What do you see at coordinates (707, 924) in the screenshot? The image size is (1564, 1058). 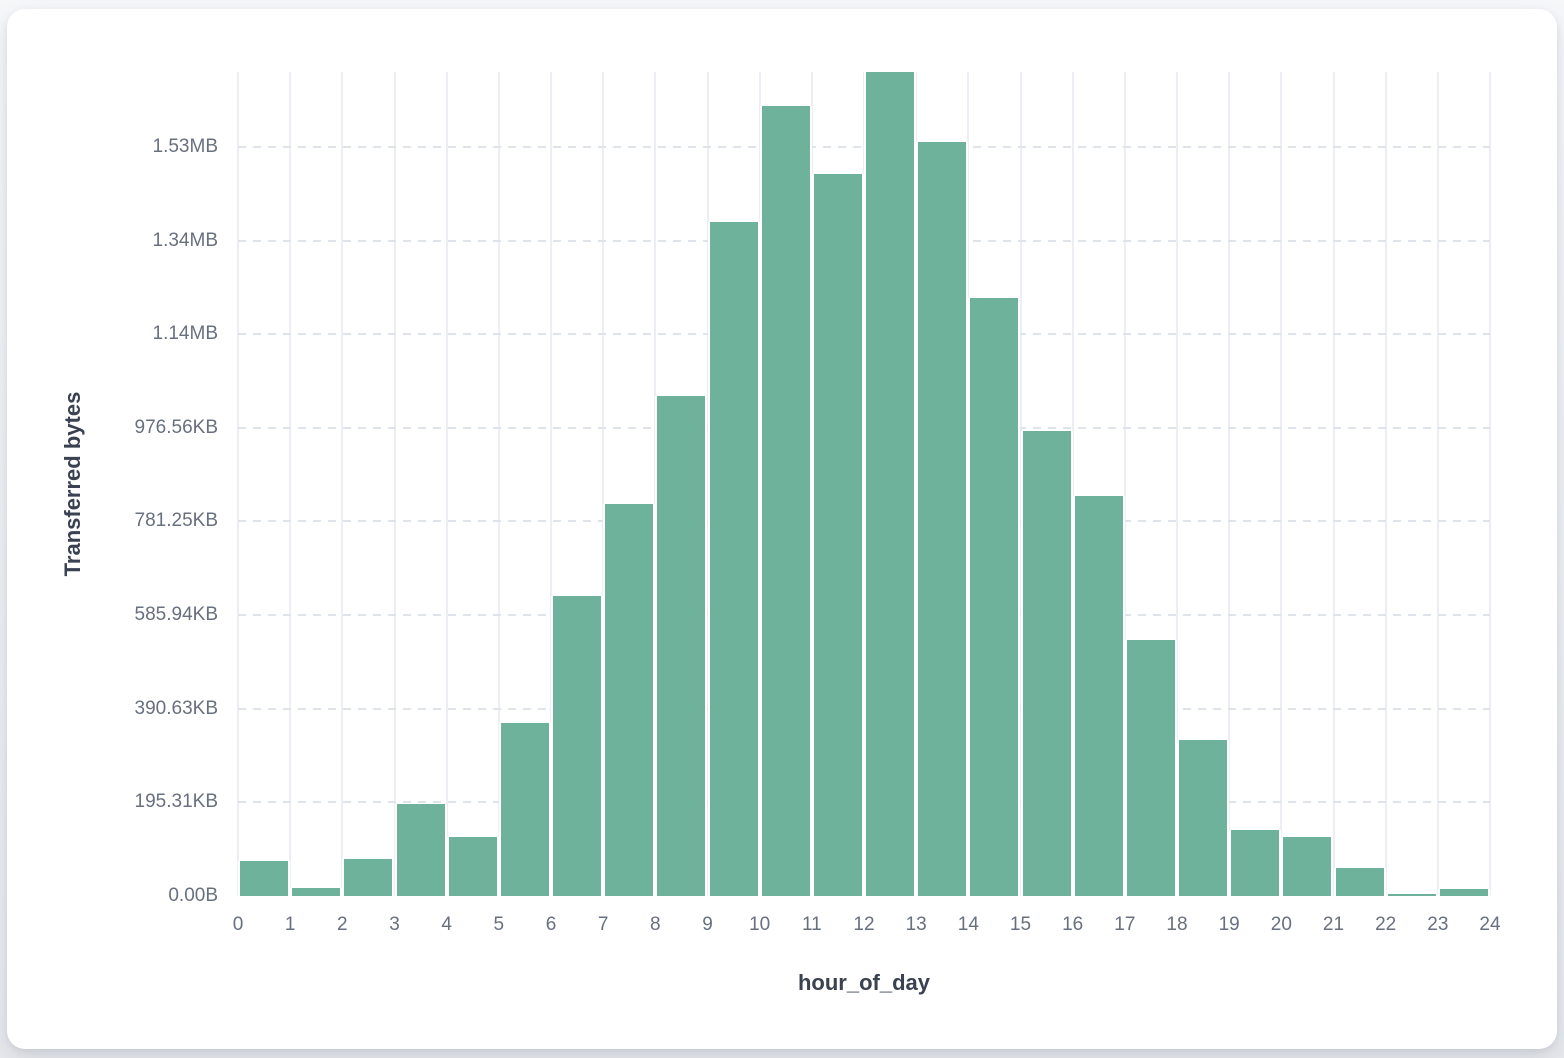 I see `x-tick-label: 9` at bounding box center [707, 924].